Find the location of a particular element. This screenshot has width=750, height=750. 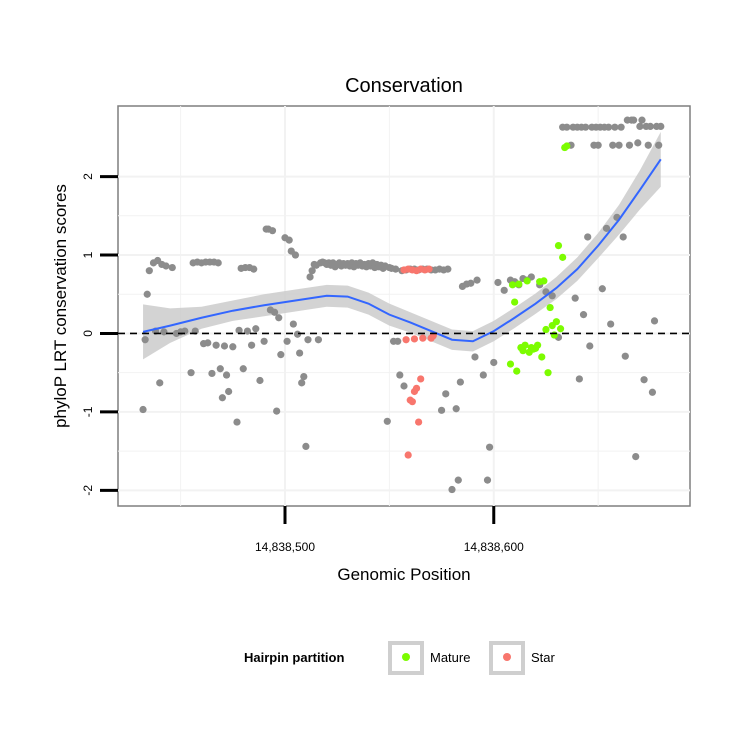

x-axis: 14,838,500 14,838,600 is located at coordinates (389, 530).